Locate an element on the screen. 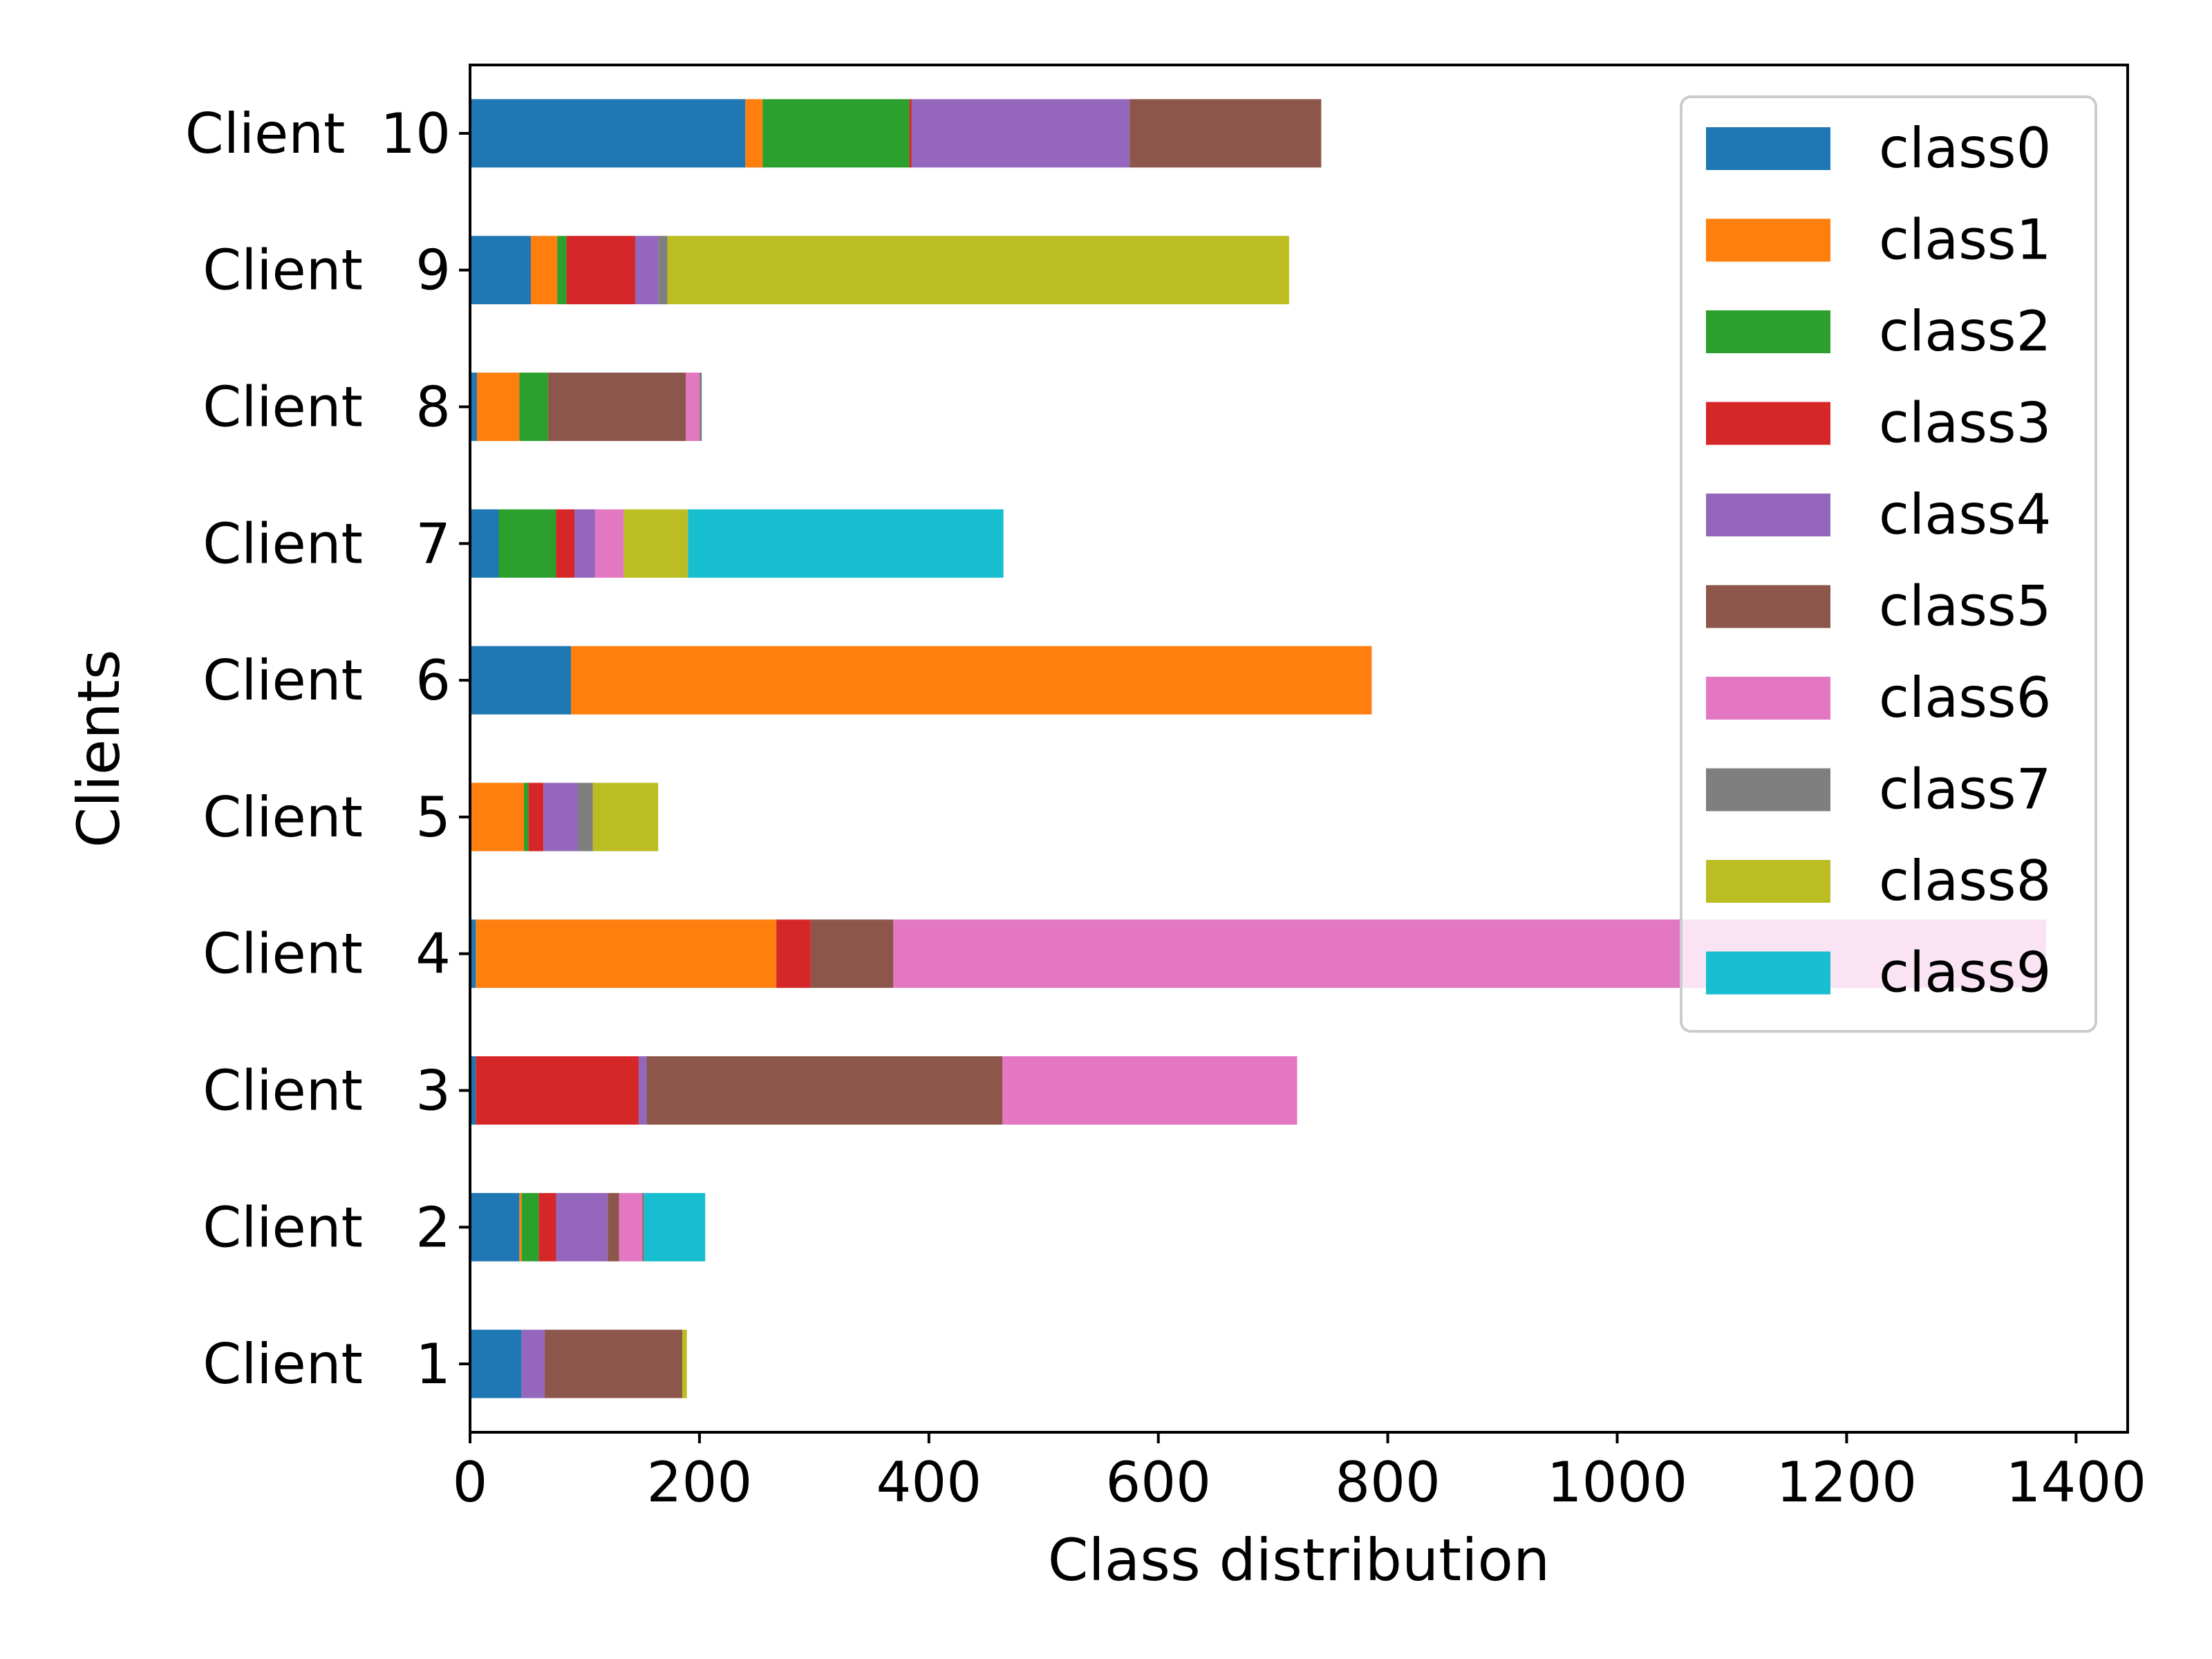 This screenshot has width=2212, height=1659. legend-label: class6 is located at coordinates (1966, 698).